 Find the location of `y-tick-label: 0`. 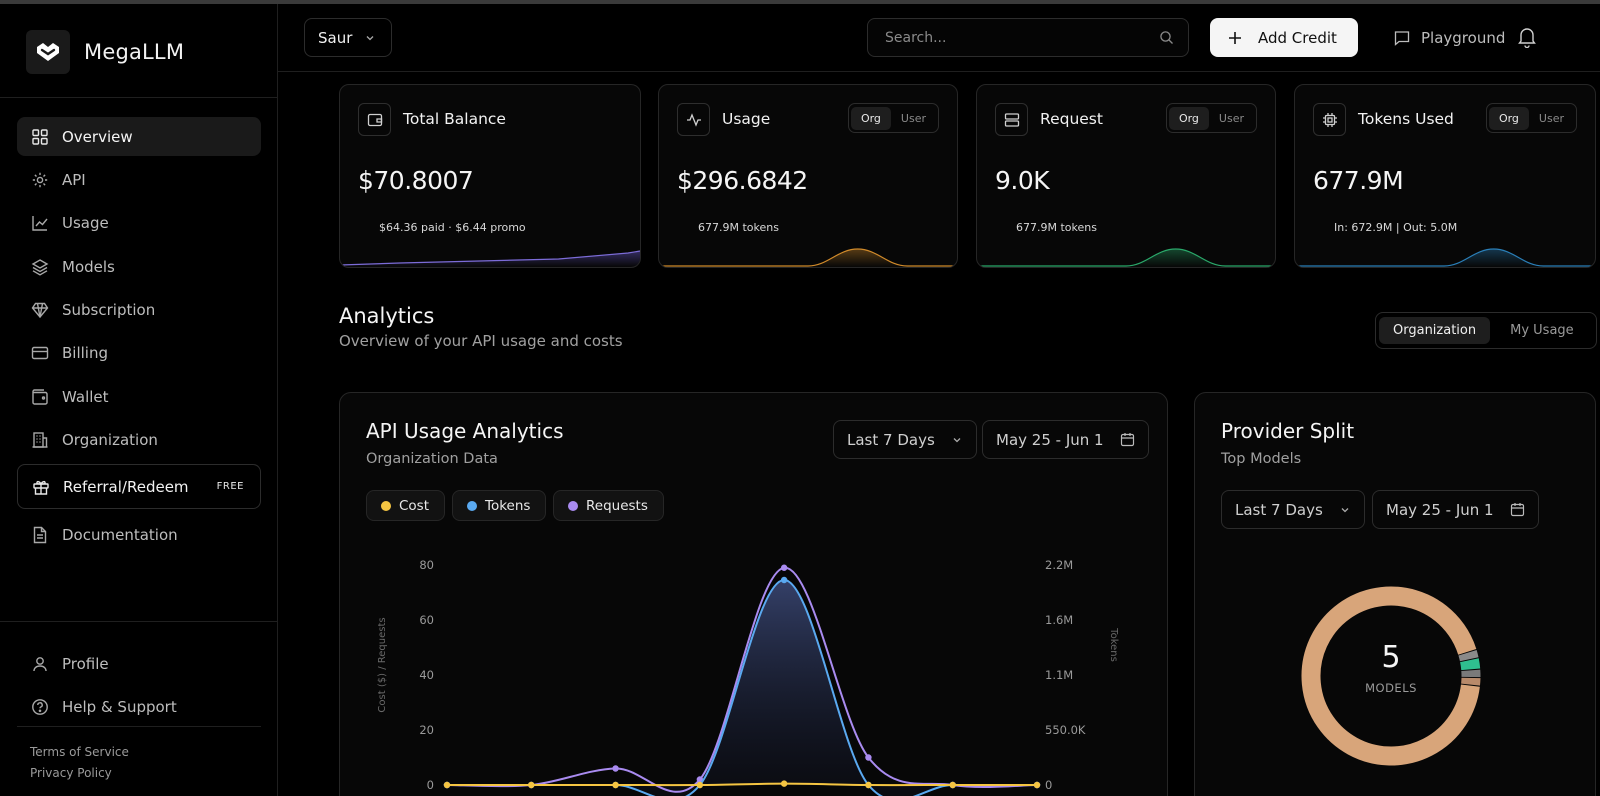

y-tick-label: 0 is located at coordinates (430, 785).